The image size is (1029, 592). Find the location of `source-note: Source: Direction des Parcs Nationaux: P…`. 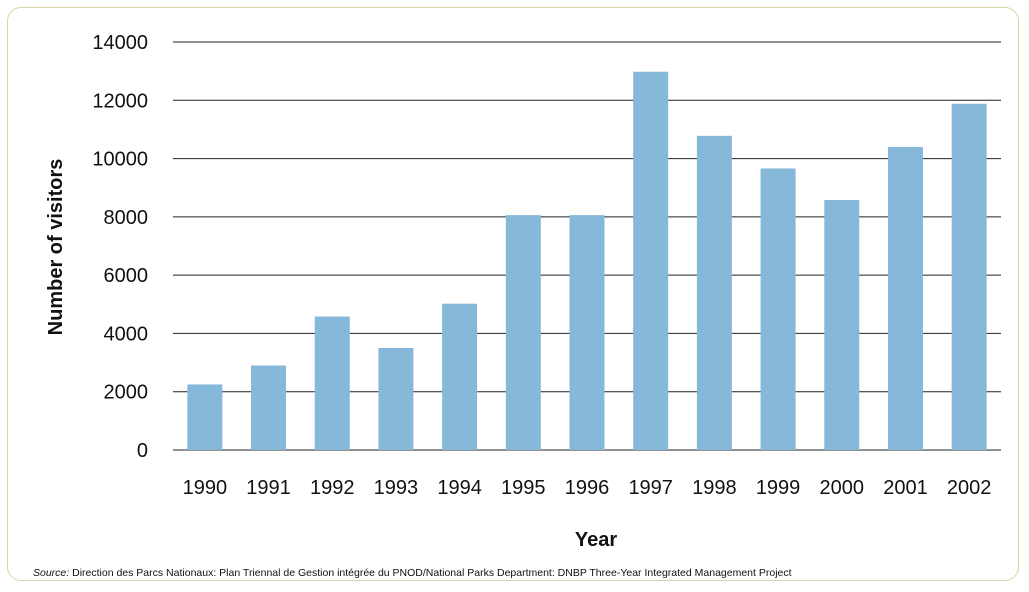

source-note: Source: Direction des Parcs Nationaux: P… is located at coordinates (412, 573).